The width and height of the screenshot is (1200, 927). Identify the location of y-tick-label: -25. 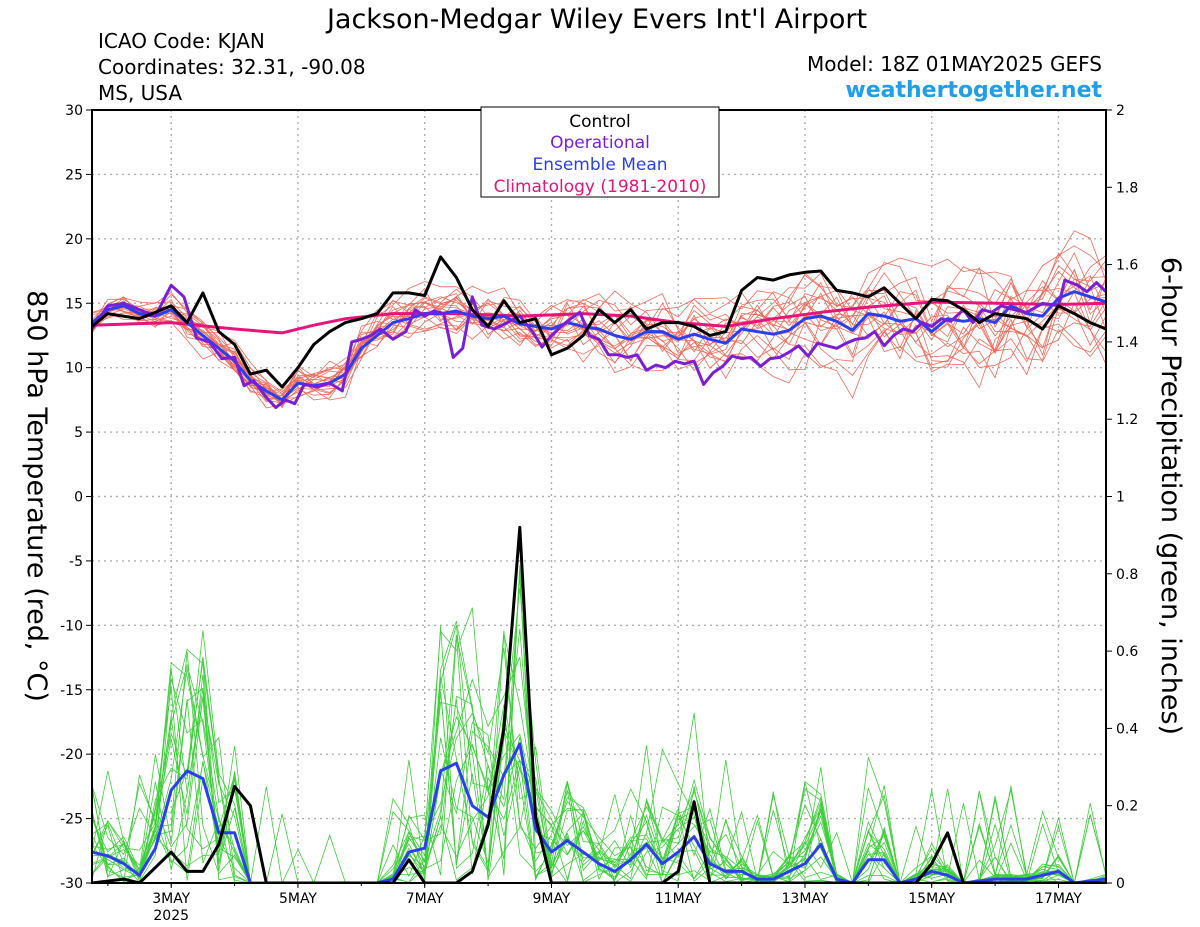
(71, 820).